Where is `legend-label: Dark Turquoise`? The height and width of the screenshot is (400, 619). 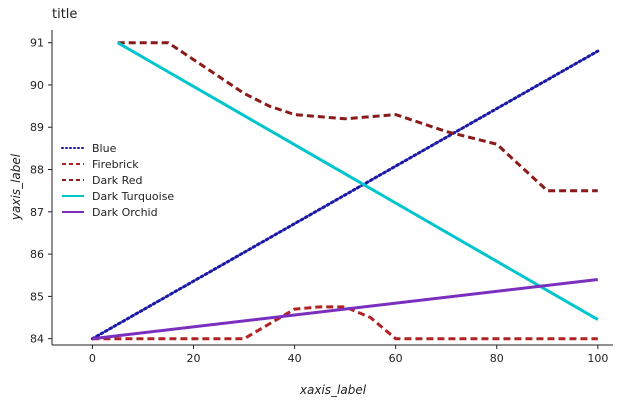 legend-label: Dark Turquoise is located at coordinates (133, 196).